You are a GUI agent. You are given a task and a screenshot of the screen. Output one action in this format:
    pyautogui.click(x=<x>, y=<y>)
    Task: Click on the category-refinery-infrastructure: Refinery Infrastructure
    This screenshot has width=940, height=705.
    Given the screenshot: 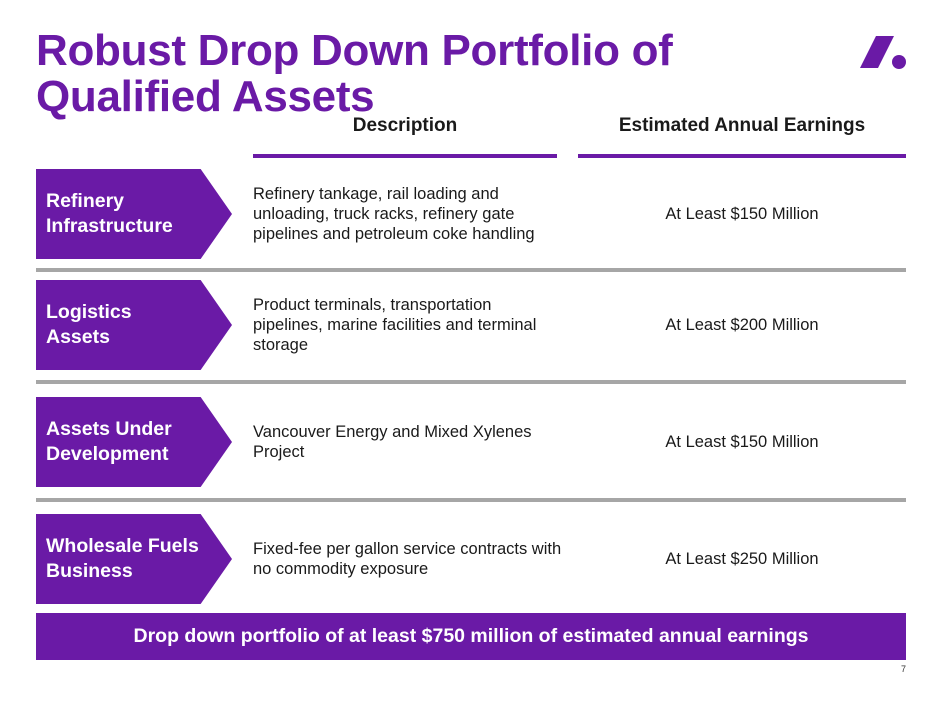 What is the action you would take?
    pyautogui.click(x=134, y=214)
    